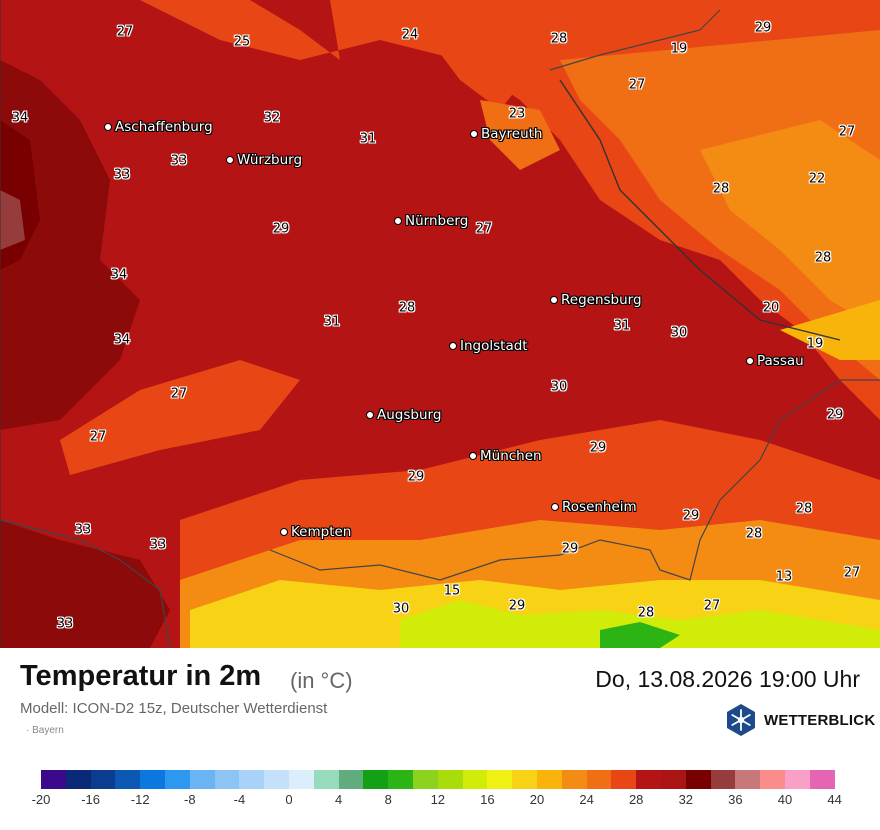 This screenshot has width=880, height=830. I want to click on border-west, so click(85, 583).